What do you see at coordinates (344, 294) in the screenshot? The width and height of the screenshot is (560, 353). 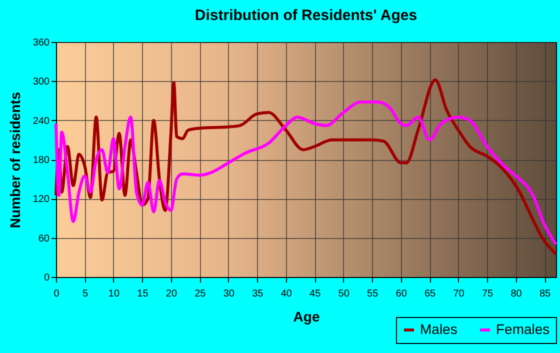 I see `x-tick-label: 50` at bounding box center [344, 294].